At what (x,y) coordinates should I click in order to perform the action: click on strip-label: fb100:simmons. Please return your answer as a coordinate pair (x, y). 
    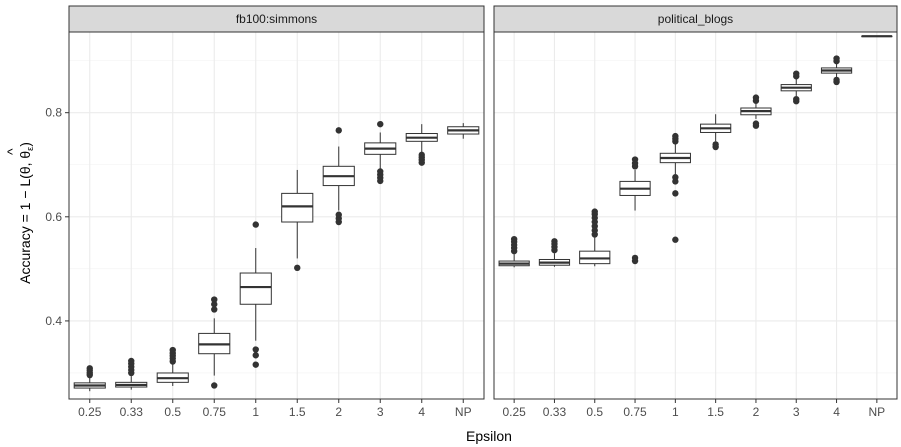
    Looking at the image, I should click on (276, 19).